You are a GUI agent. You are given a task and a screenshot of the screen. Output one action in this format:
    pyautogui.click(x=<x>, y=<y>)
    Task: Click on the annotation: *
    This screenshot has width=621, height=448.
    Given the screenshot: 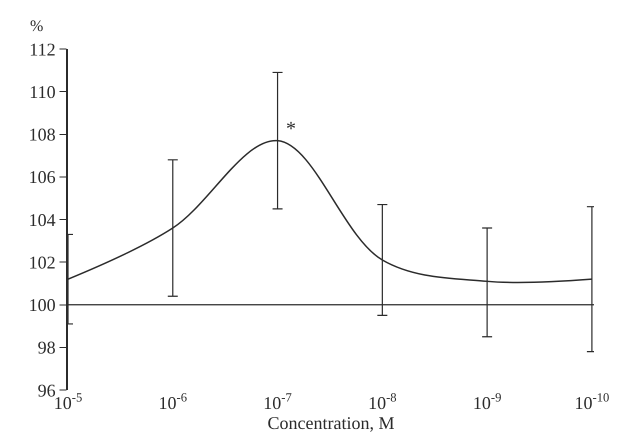 What is the action you would take?
    pyautogui.click(x=291, y=129)
    